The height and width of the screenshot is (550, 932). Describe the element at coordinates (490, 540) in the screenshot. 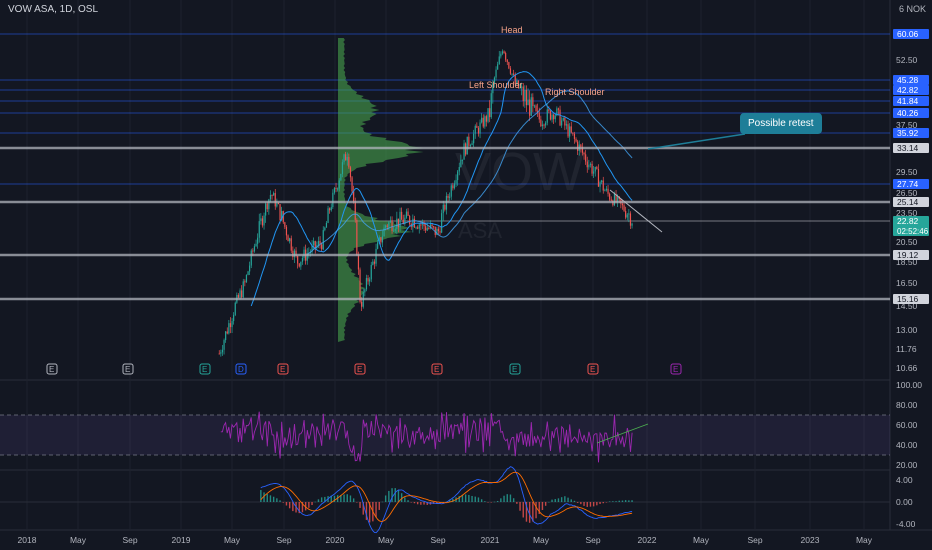

I see `time-axis-label: 2021` at that location.